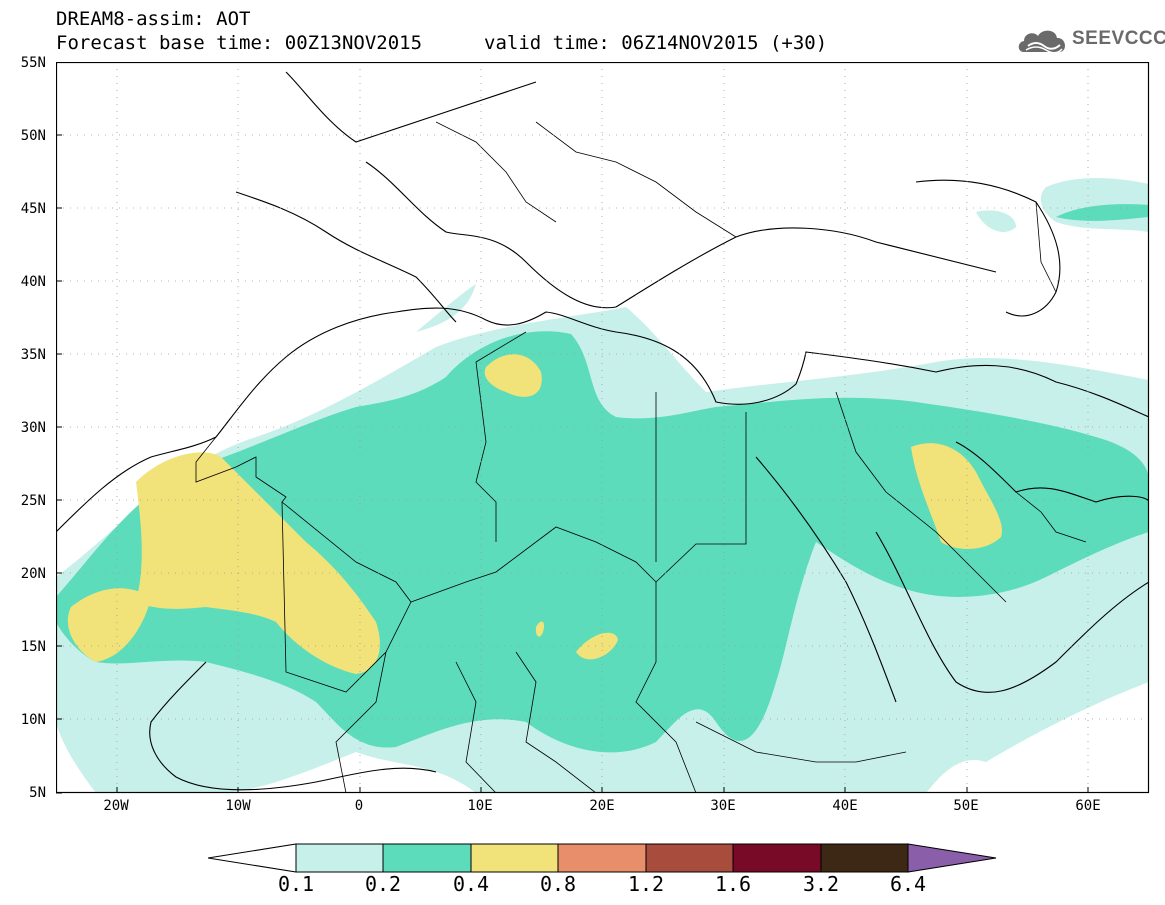  I want to click on lat-label-35n: 35N, so click(33, 355).